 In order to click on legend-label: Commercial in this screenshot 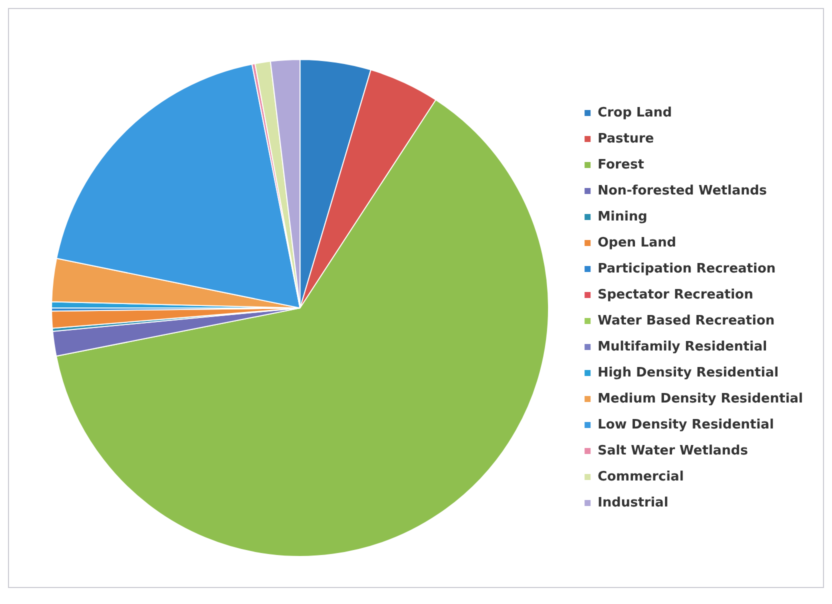, I will do `click(641, 476)`.